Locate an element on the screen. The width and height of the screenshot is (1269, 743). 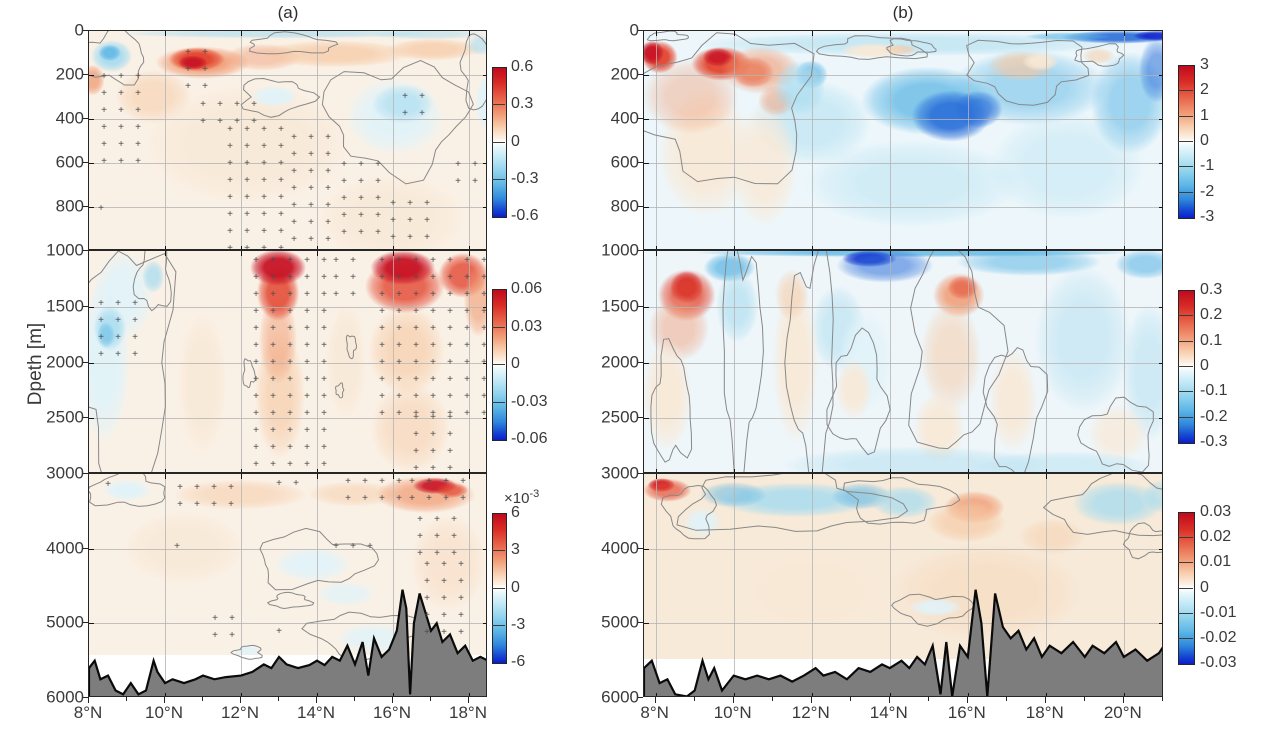
y-tick-label: 800 is located at coordinates (69, 206).